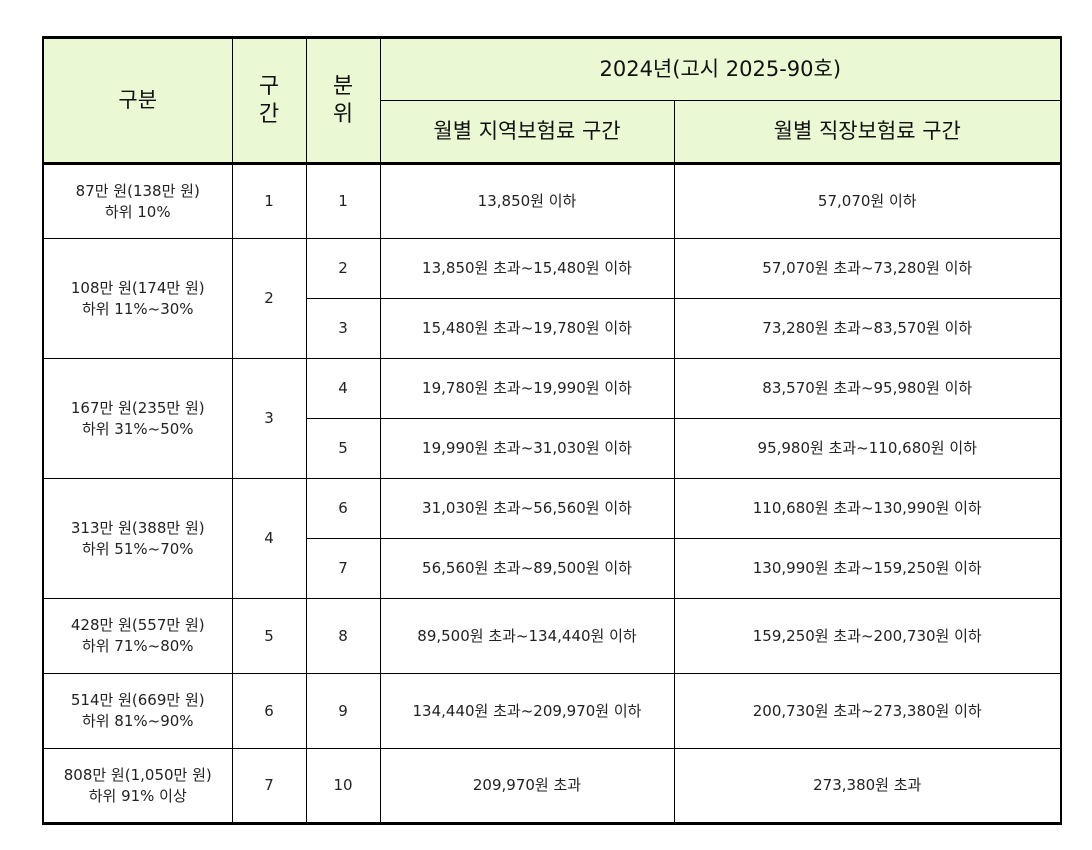 This screenshot has height=850, width=1092. I want to click on category-percentile: 하위 81%~90%, so click(137, 721).